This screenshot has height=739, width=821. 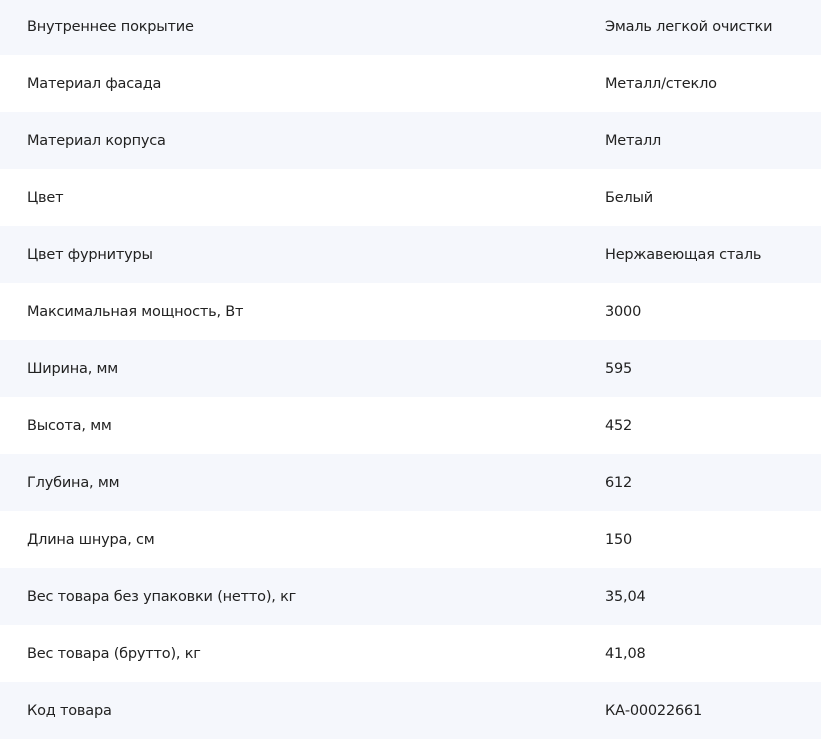 I want to click on spec-label: Цвет, so click(x=45, y=197).